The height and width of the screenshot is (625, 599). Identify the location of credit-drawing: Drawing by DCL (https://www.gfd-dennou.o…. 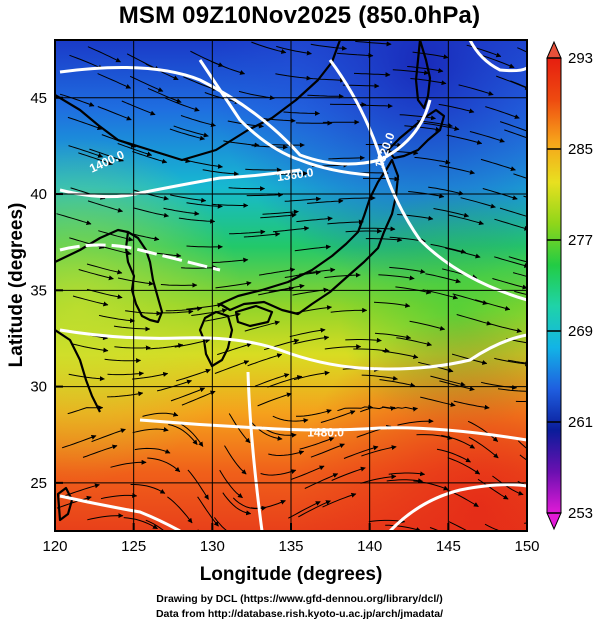
(299, 599).